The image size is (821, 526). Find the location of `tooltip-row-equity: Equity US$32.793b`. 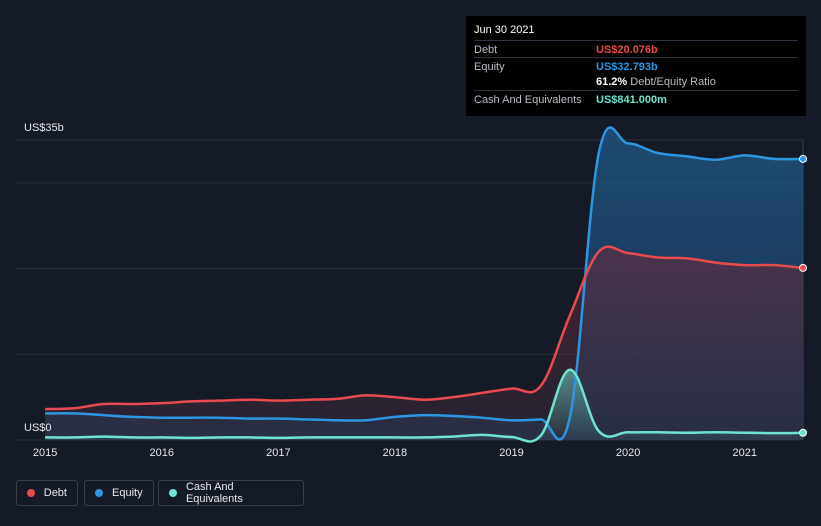

tooltip-row-equity: Equity US$32.793b is located at coordinates (636, 66).